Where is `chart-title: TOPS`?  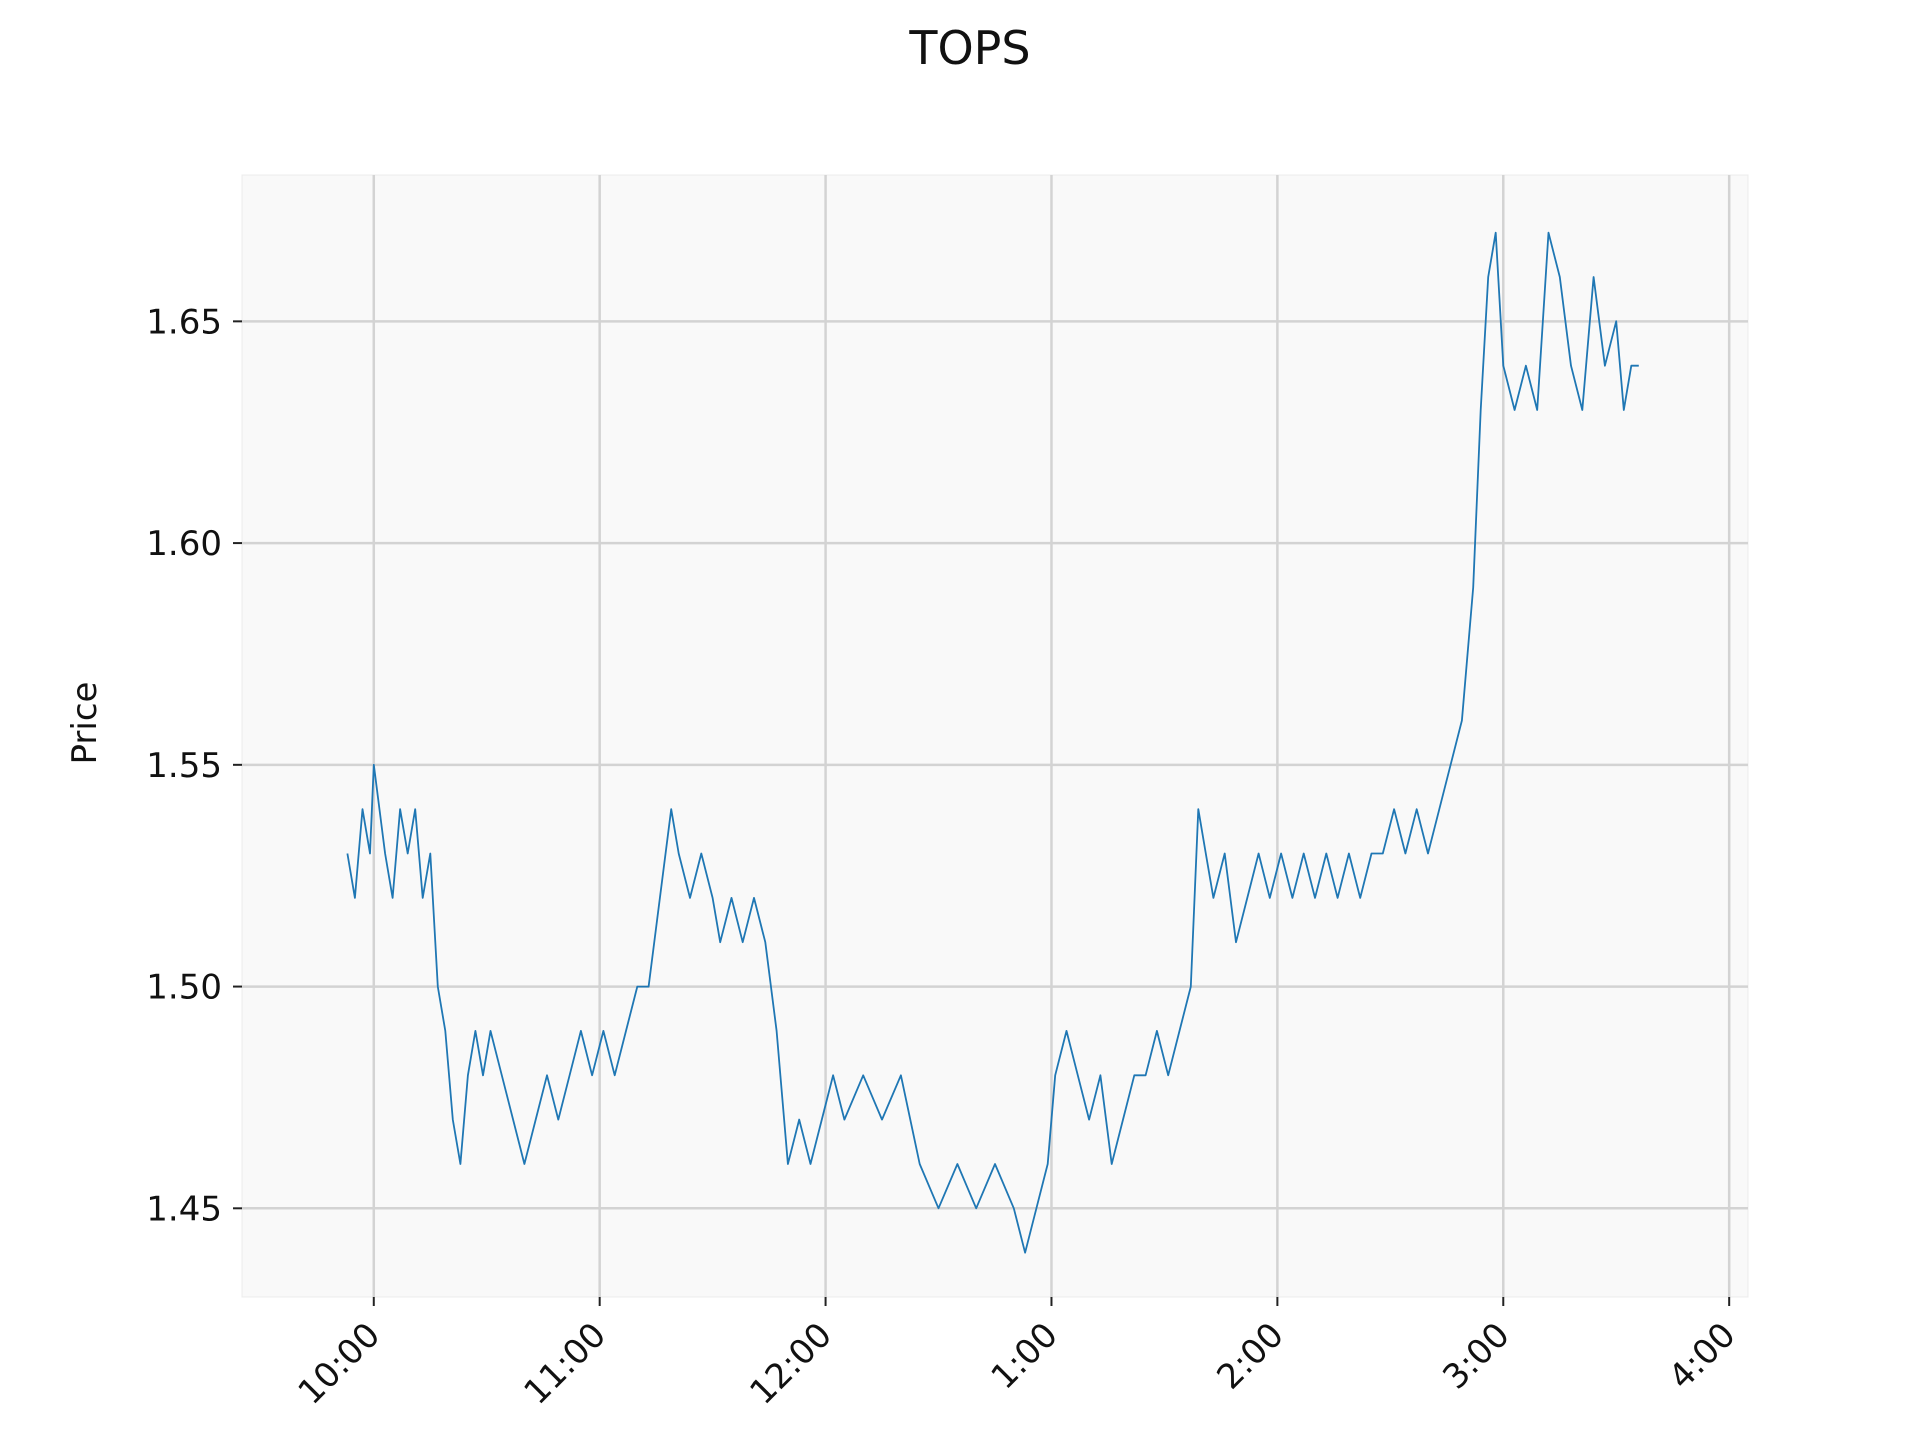 chart-title: TOPS is located at coordinates (969, 48).